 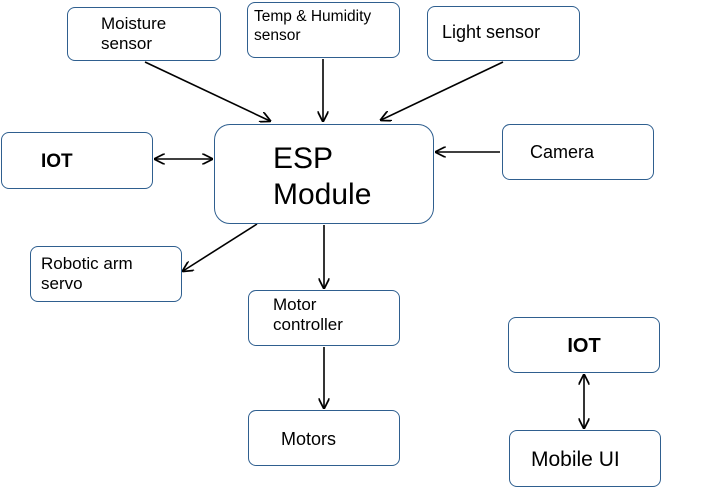 I want to click on esp-module-label-line2: Module, so click(x=322, y=194).